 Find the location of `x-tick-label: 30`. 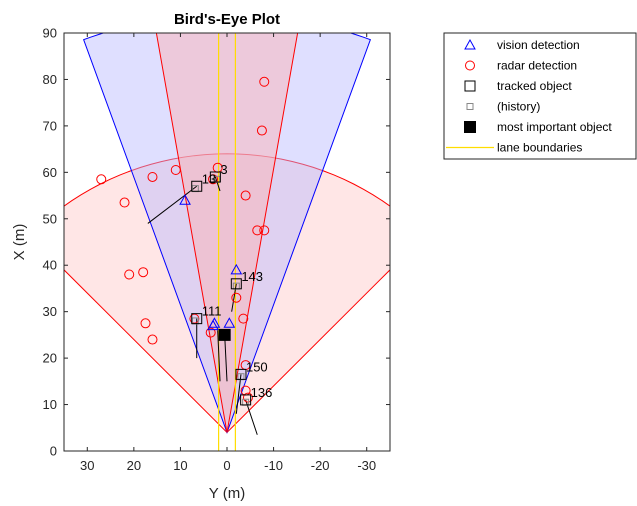

x-tick-label: 30 is located at coordinates (87, 465).